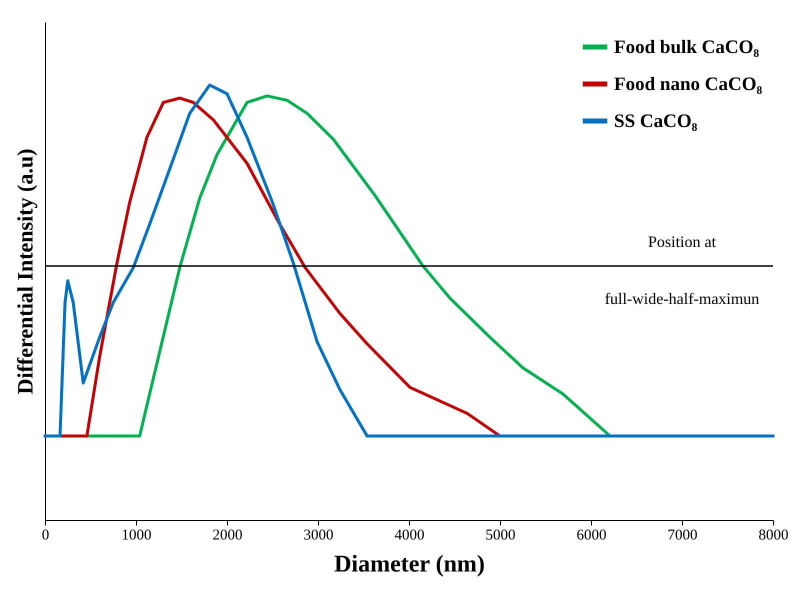 The width and height of the screenshot is (795, 605). What do you see at coordinates (688, 84) in the screenshot?
I see `legend-label: Food nano CaCO₈` at bounding box center [688, 84].